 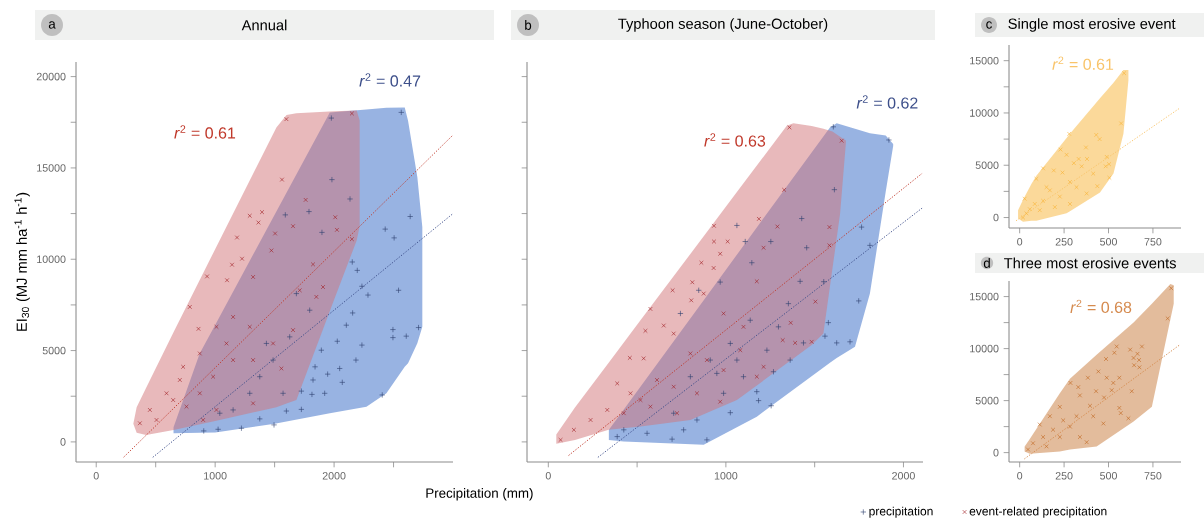 I want to click on text: d, so click(x=986, y=263).